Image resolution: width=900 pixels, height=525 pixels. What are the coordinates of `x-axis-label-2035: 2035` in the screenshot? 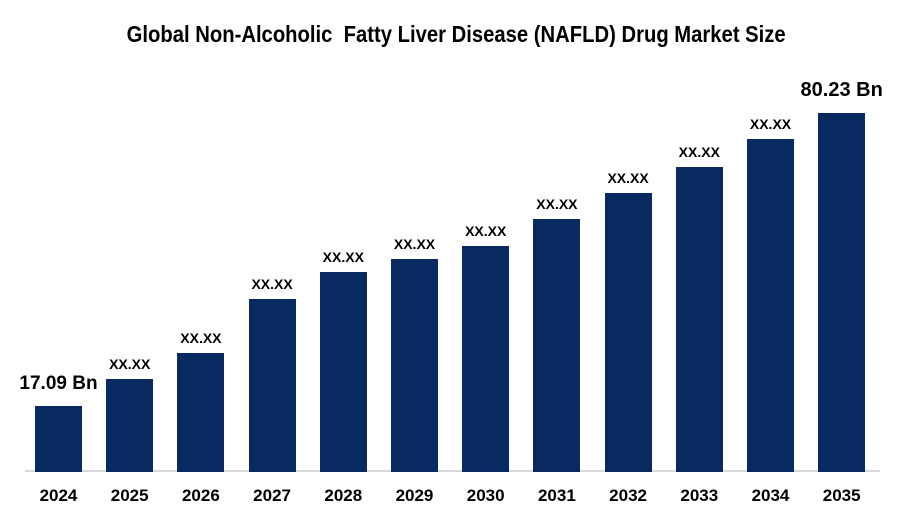 It's located at (841, 495).